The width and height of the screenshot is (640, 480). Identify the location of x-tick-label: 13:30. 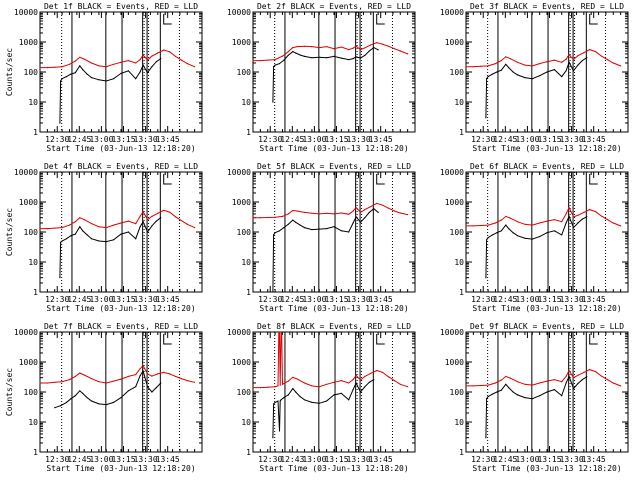
(359, 459).